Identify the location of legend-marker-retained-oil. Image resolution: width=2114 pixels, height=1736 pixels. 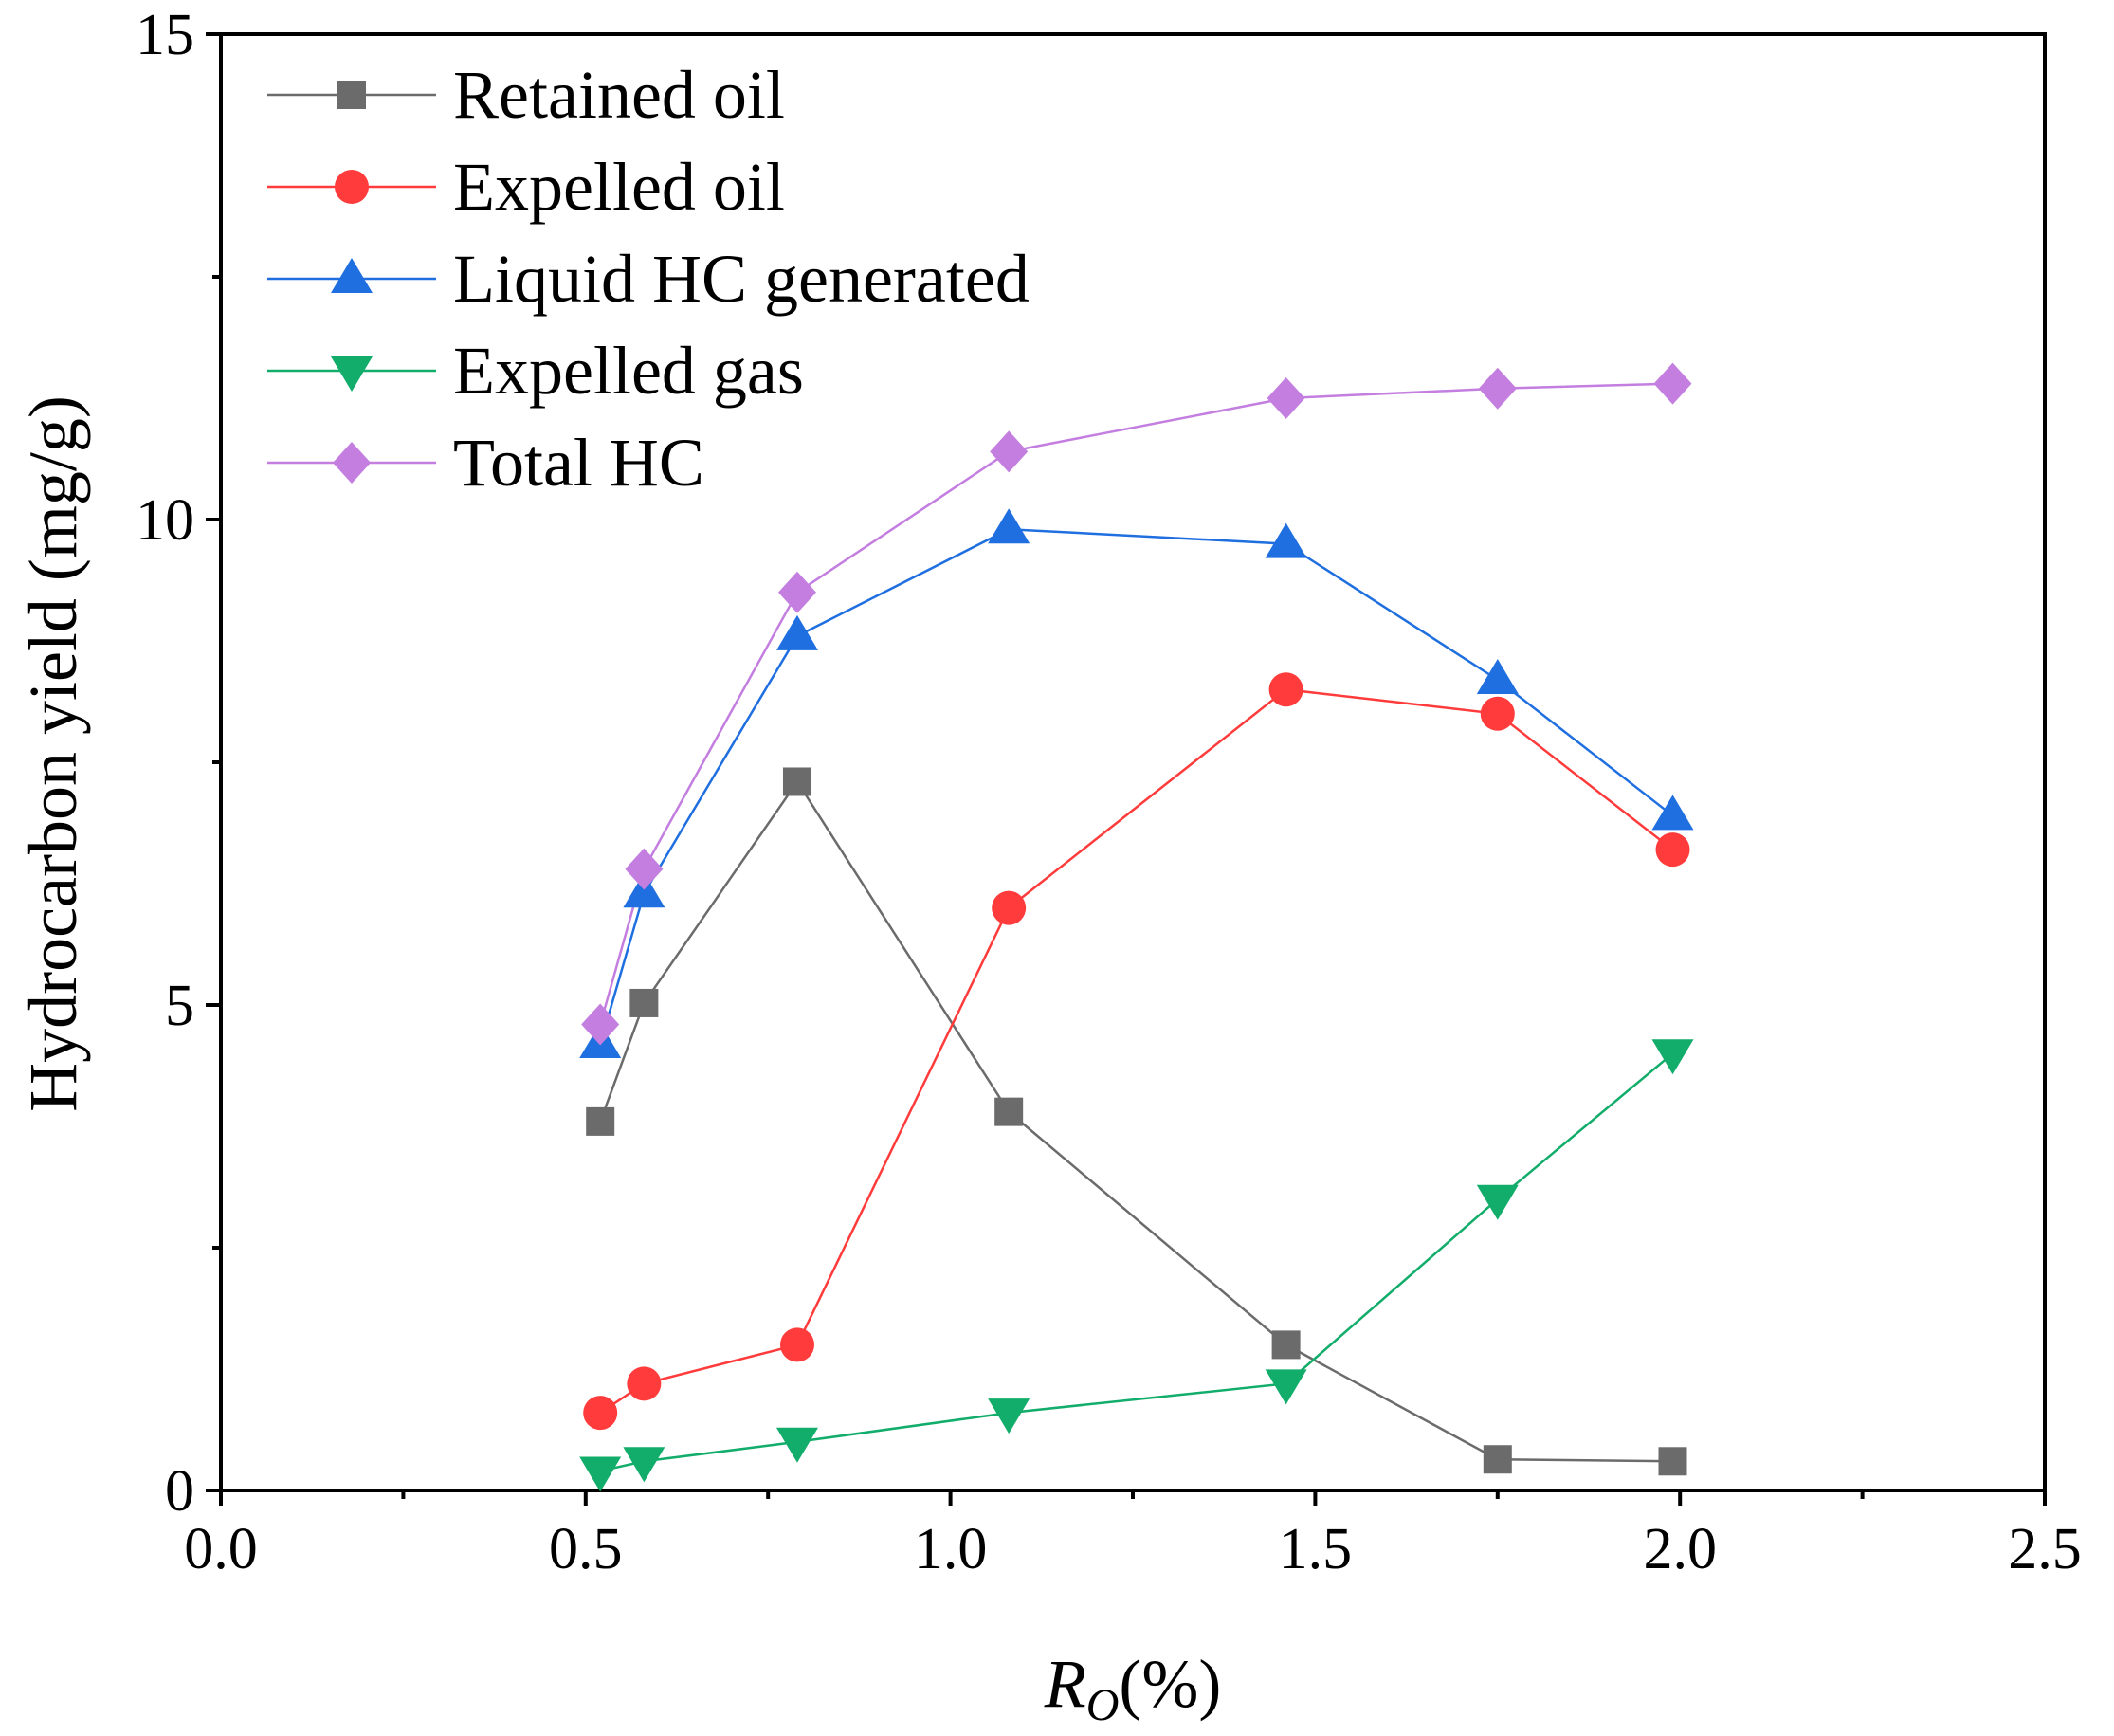
(351, 95).